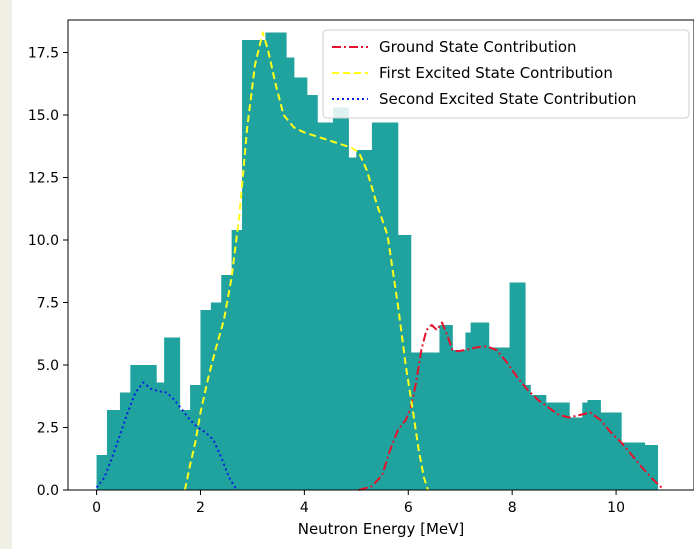 This screenshot has width=694, height=549. I want to click on y-tick-label-3: 7.5, so click(48, 304).